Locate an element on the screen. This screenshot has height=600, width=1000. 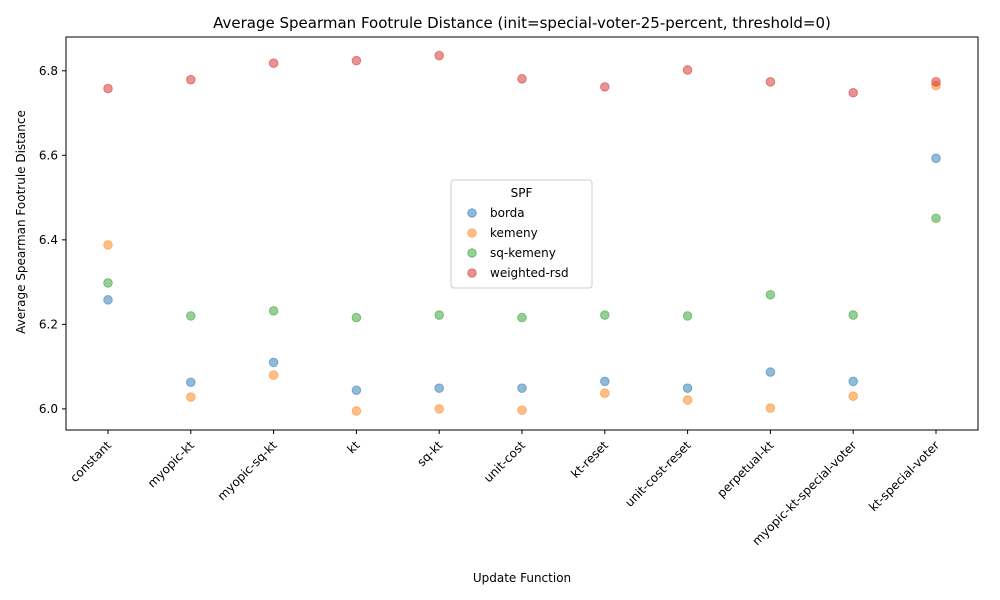
point-kemeny-myopic-sq-kt is located at coordinates (273, 375).